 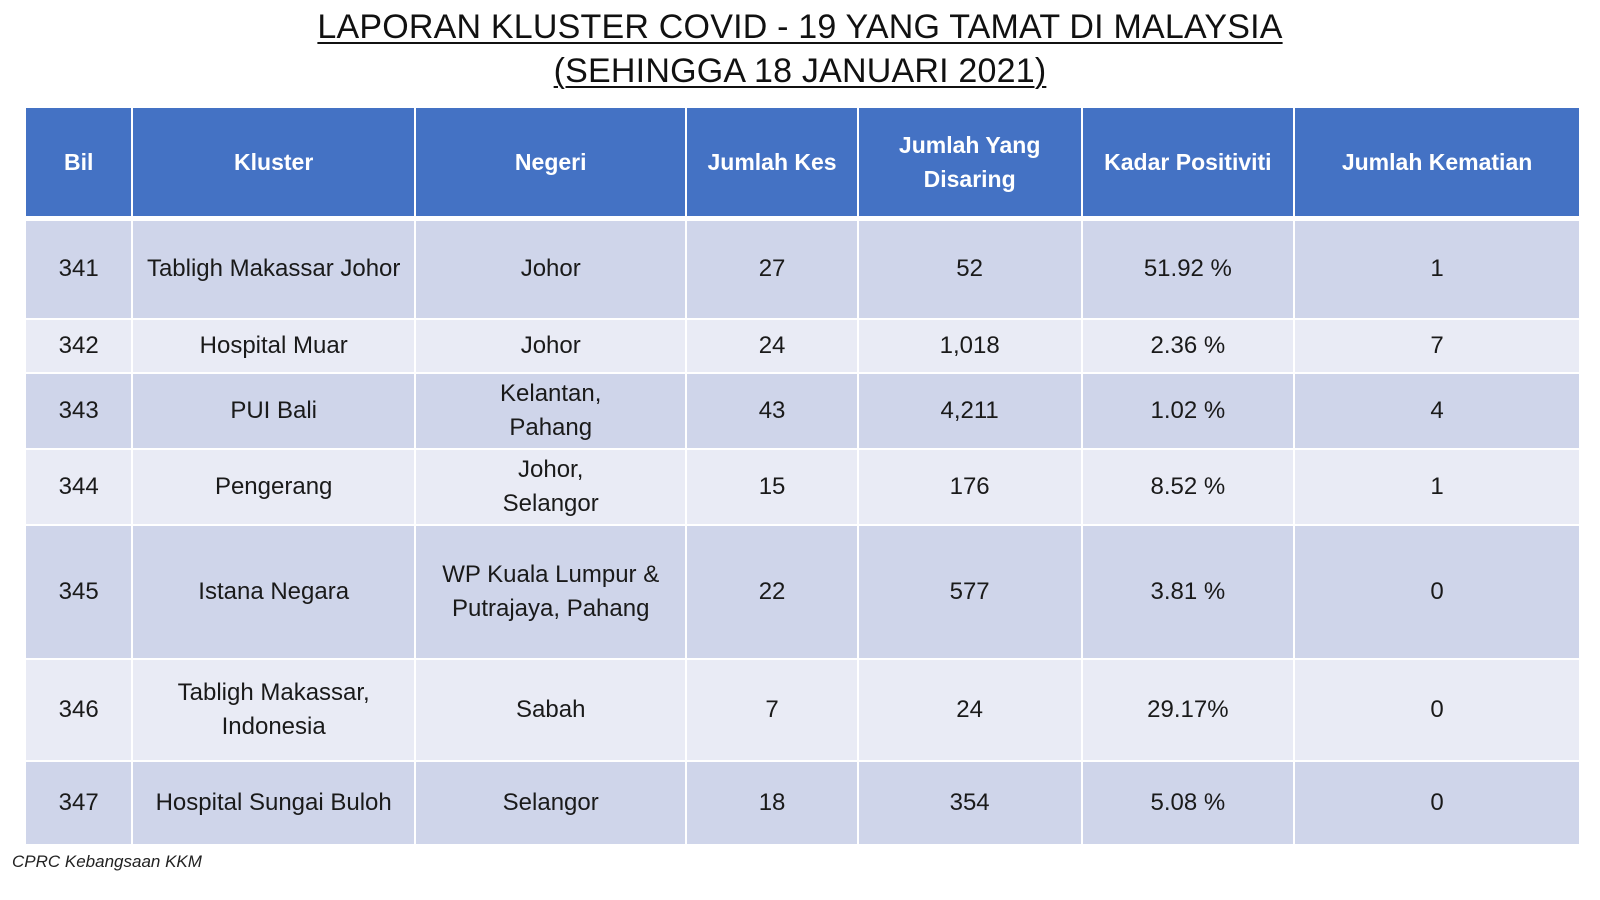 I want to click on header-kadar-positiviti: Kadar Positiviti, so click(x=1188, y=163).